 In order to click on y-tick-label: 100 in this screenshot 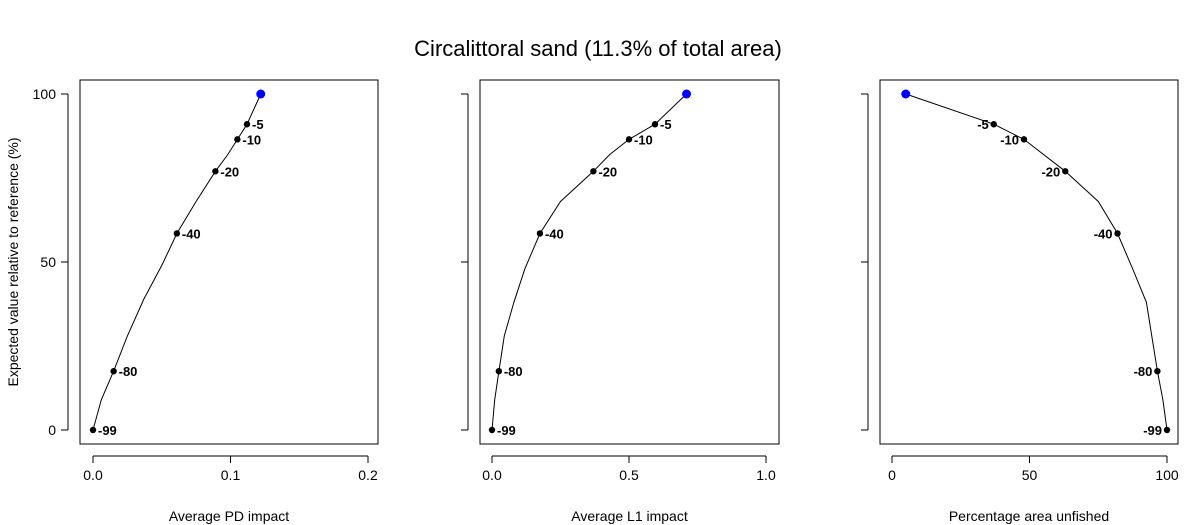, I will do `click(45, 94)`.